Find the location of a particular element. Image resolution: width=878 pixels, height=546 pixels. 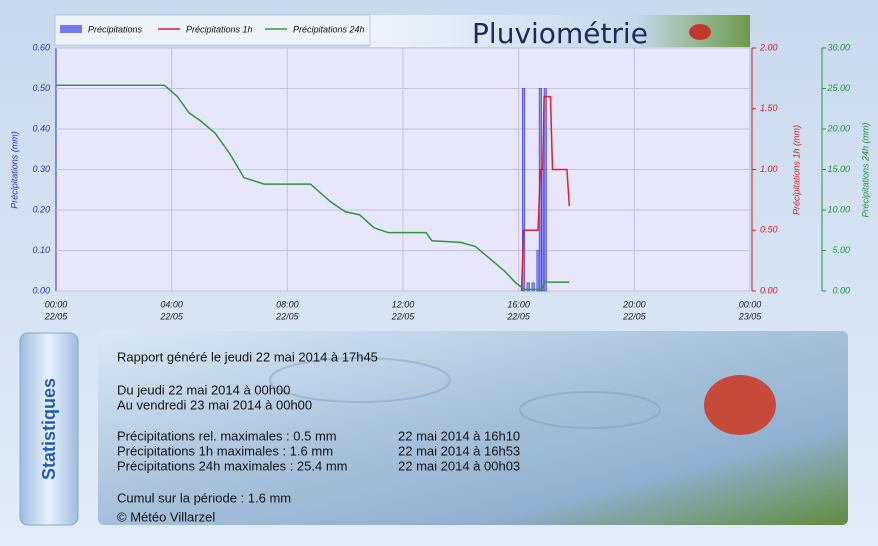

line is located at coordinates (545, 193).